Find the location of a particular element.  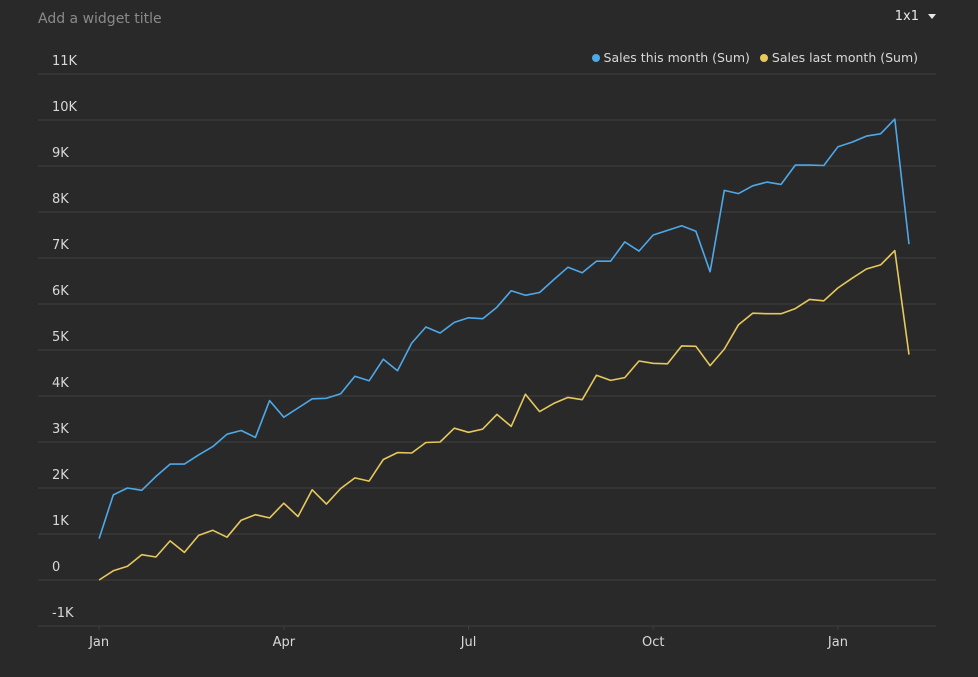

y-tick-label: 0 is located at coordinates (56, 567).